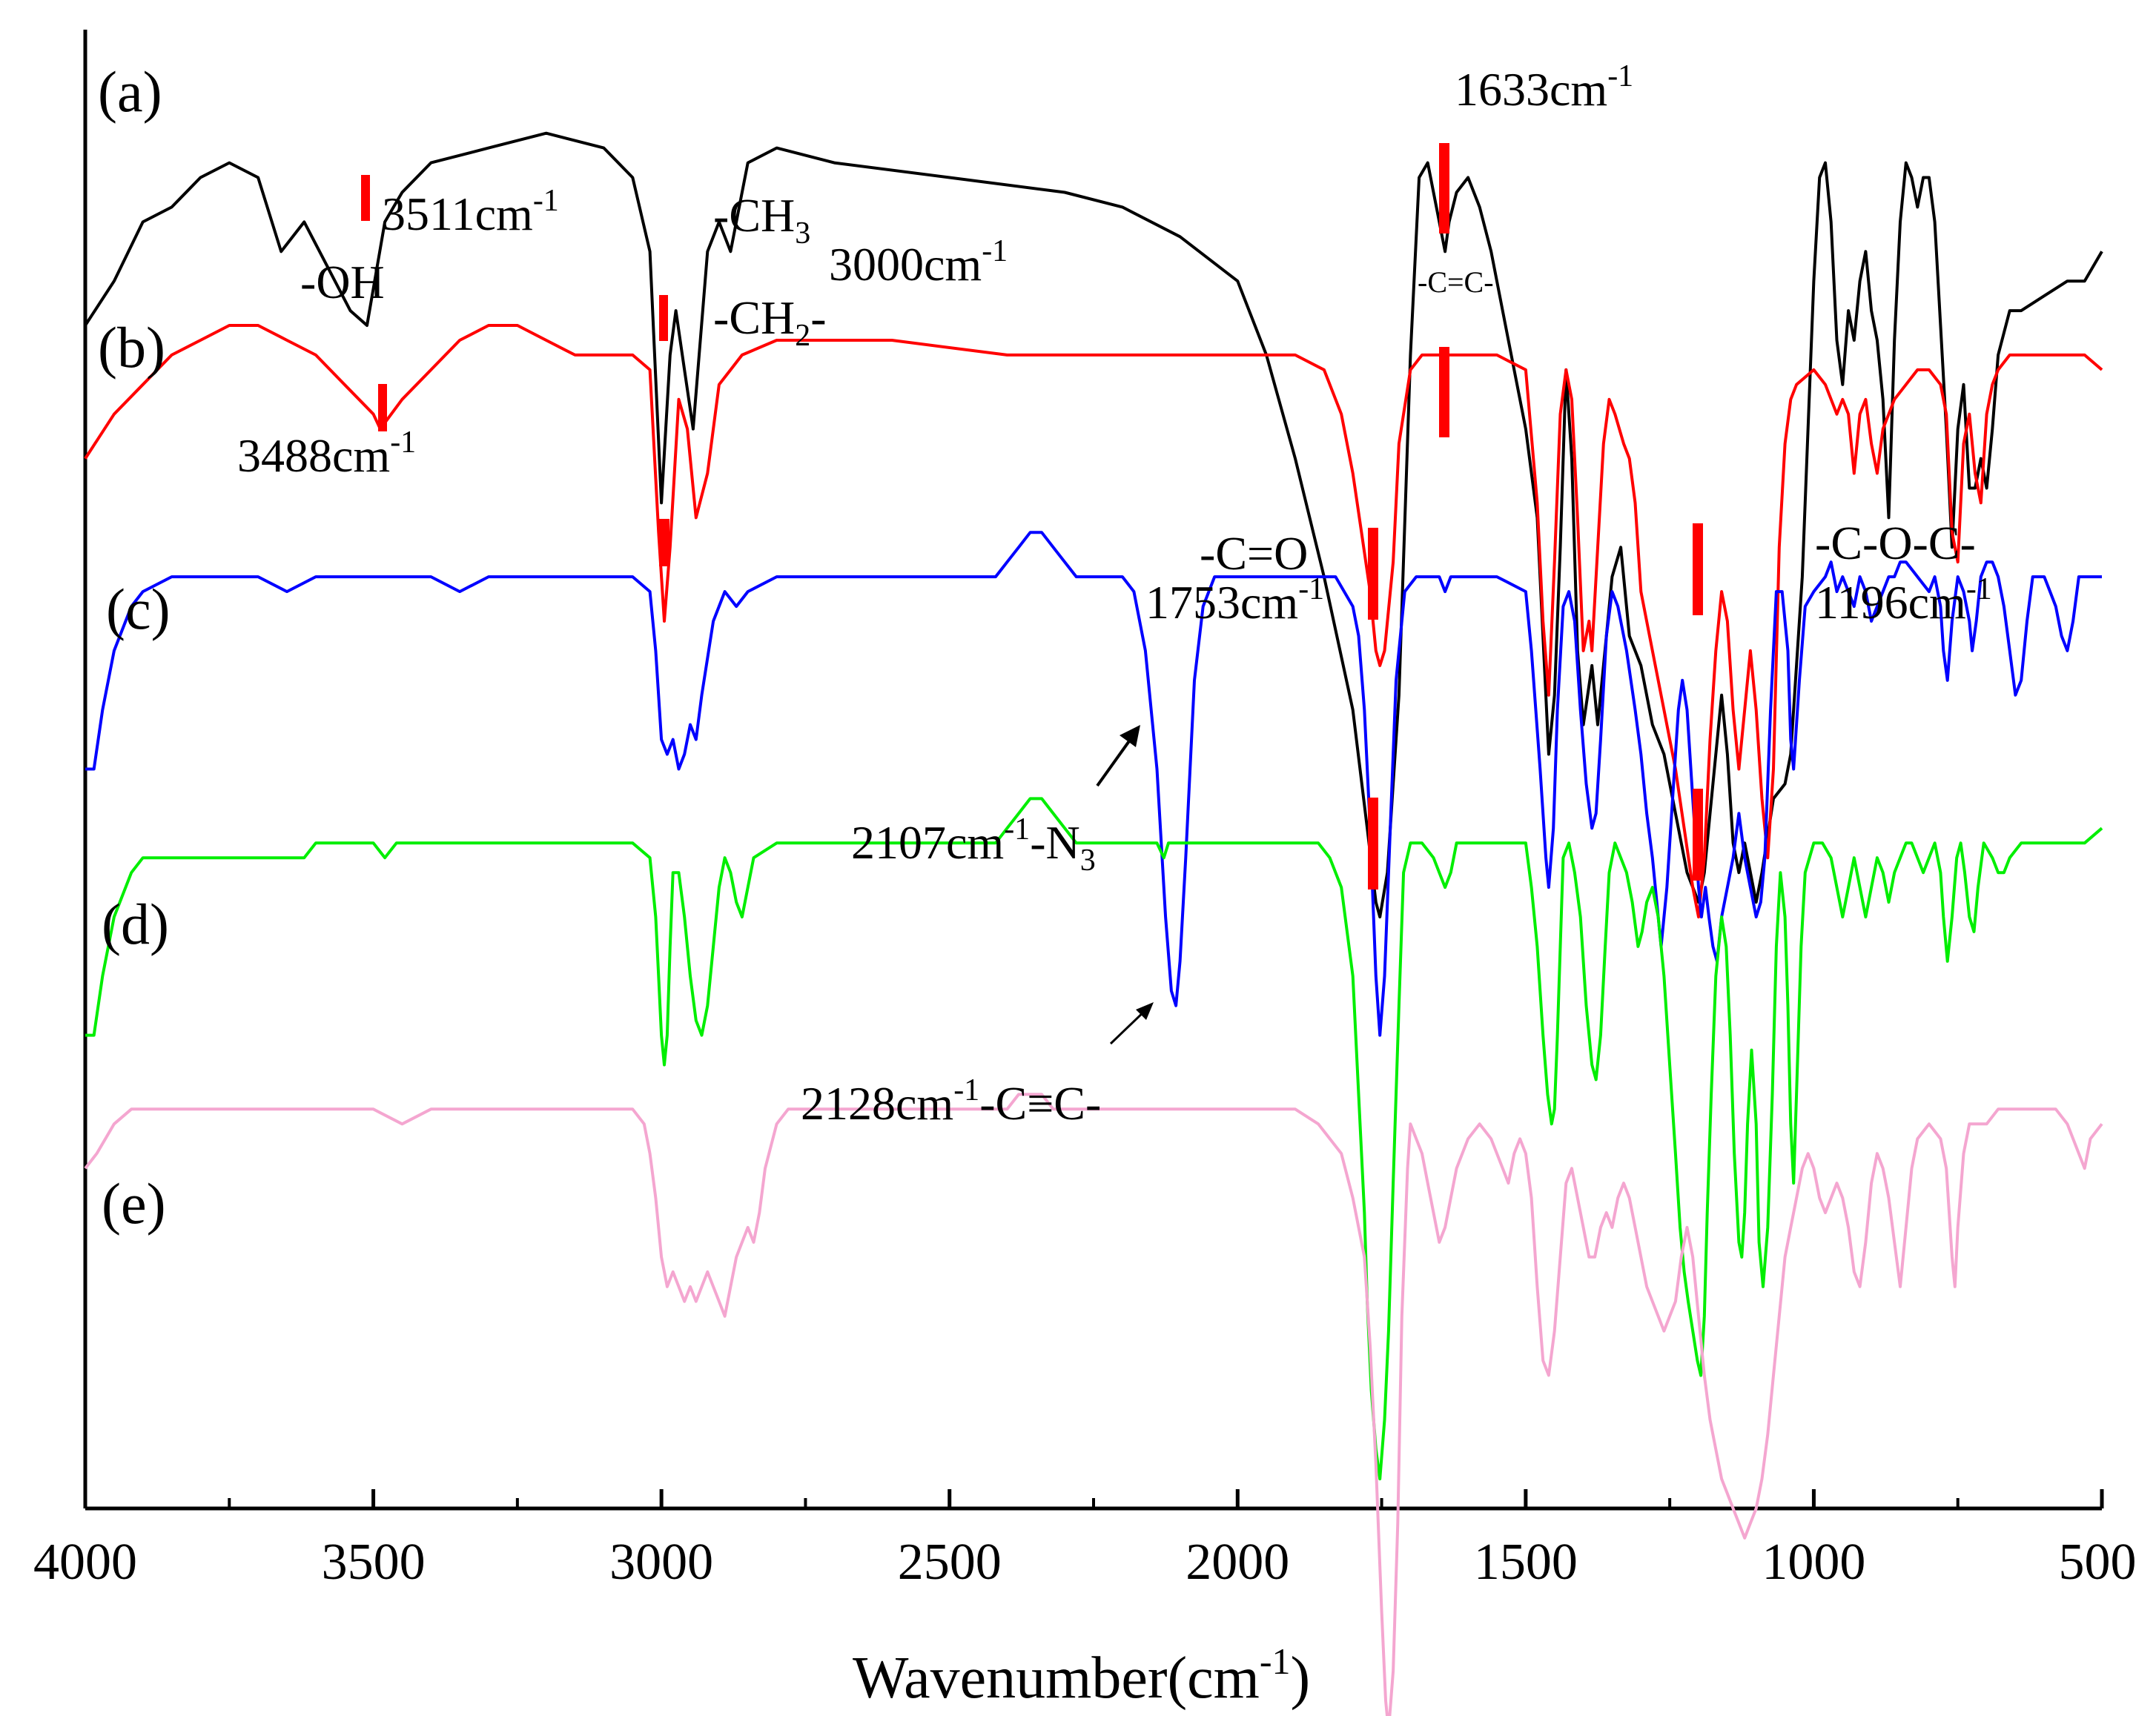  Describe the element at coordinates (343, 282) in the screenshot. I see `label-oh: -OH` at that location.